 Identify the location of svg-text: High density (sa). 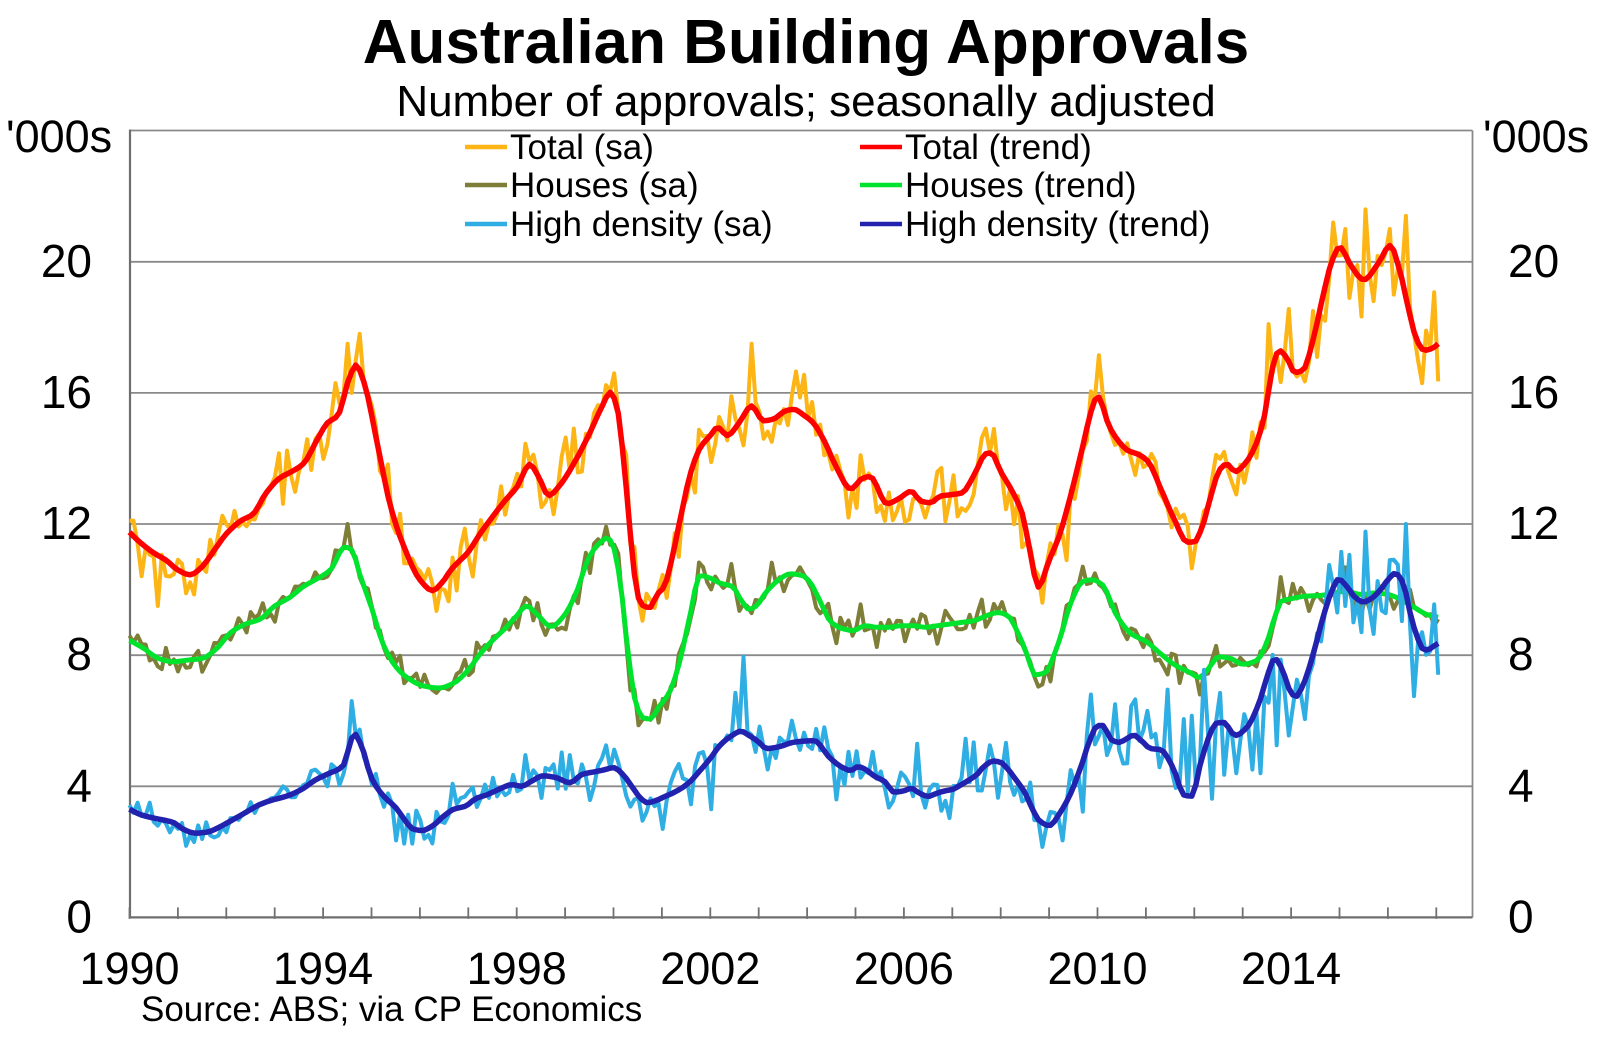
(641, 224).